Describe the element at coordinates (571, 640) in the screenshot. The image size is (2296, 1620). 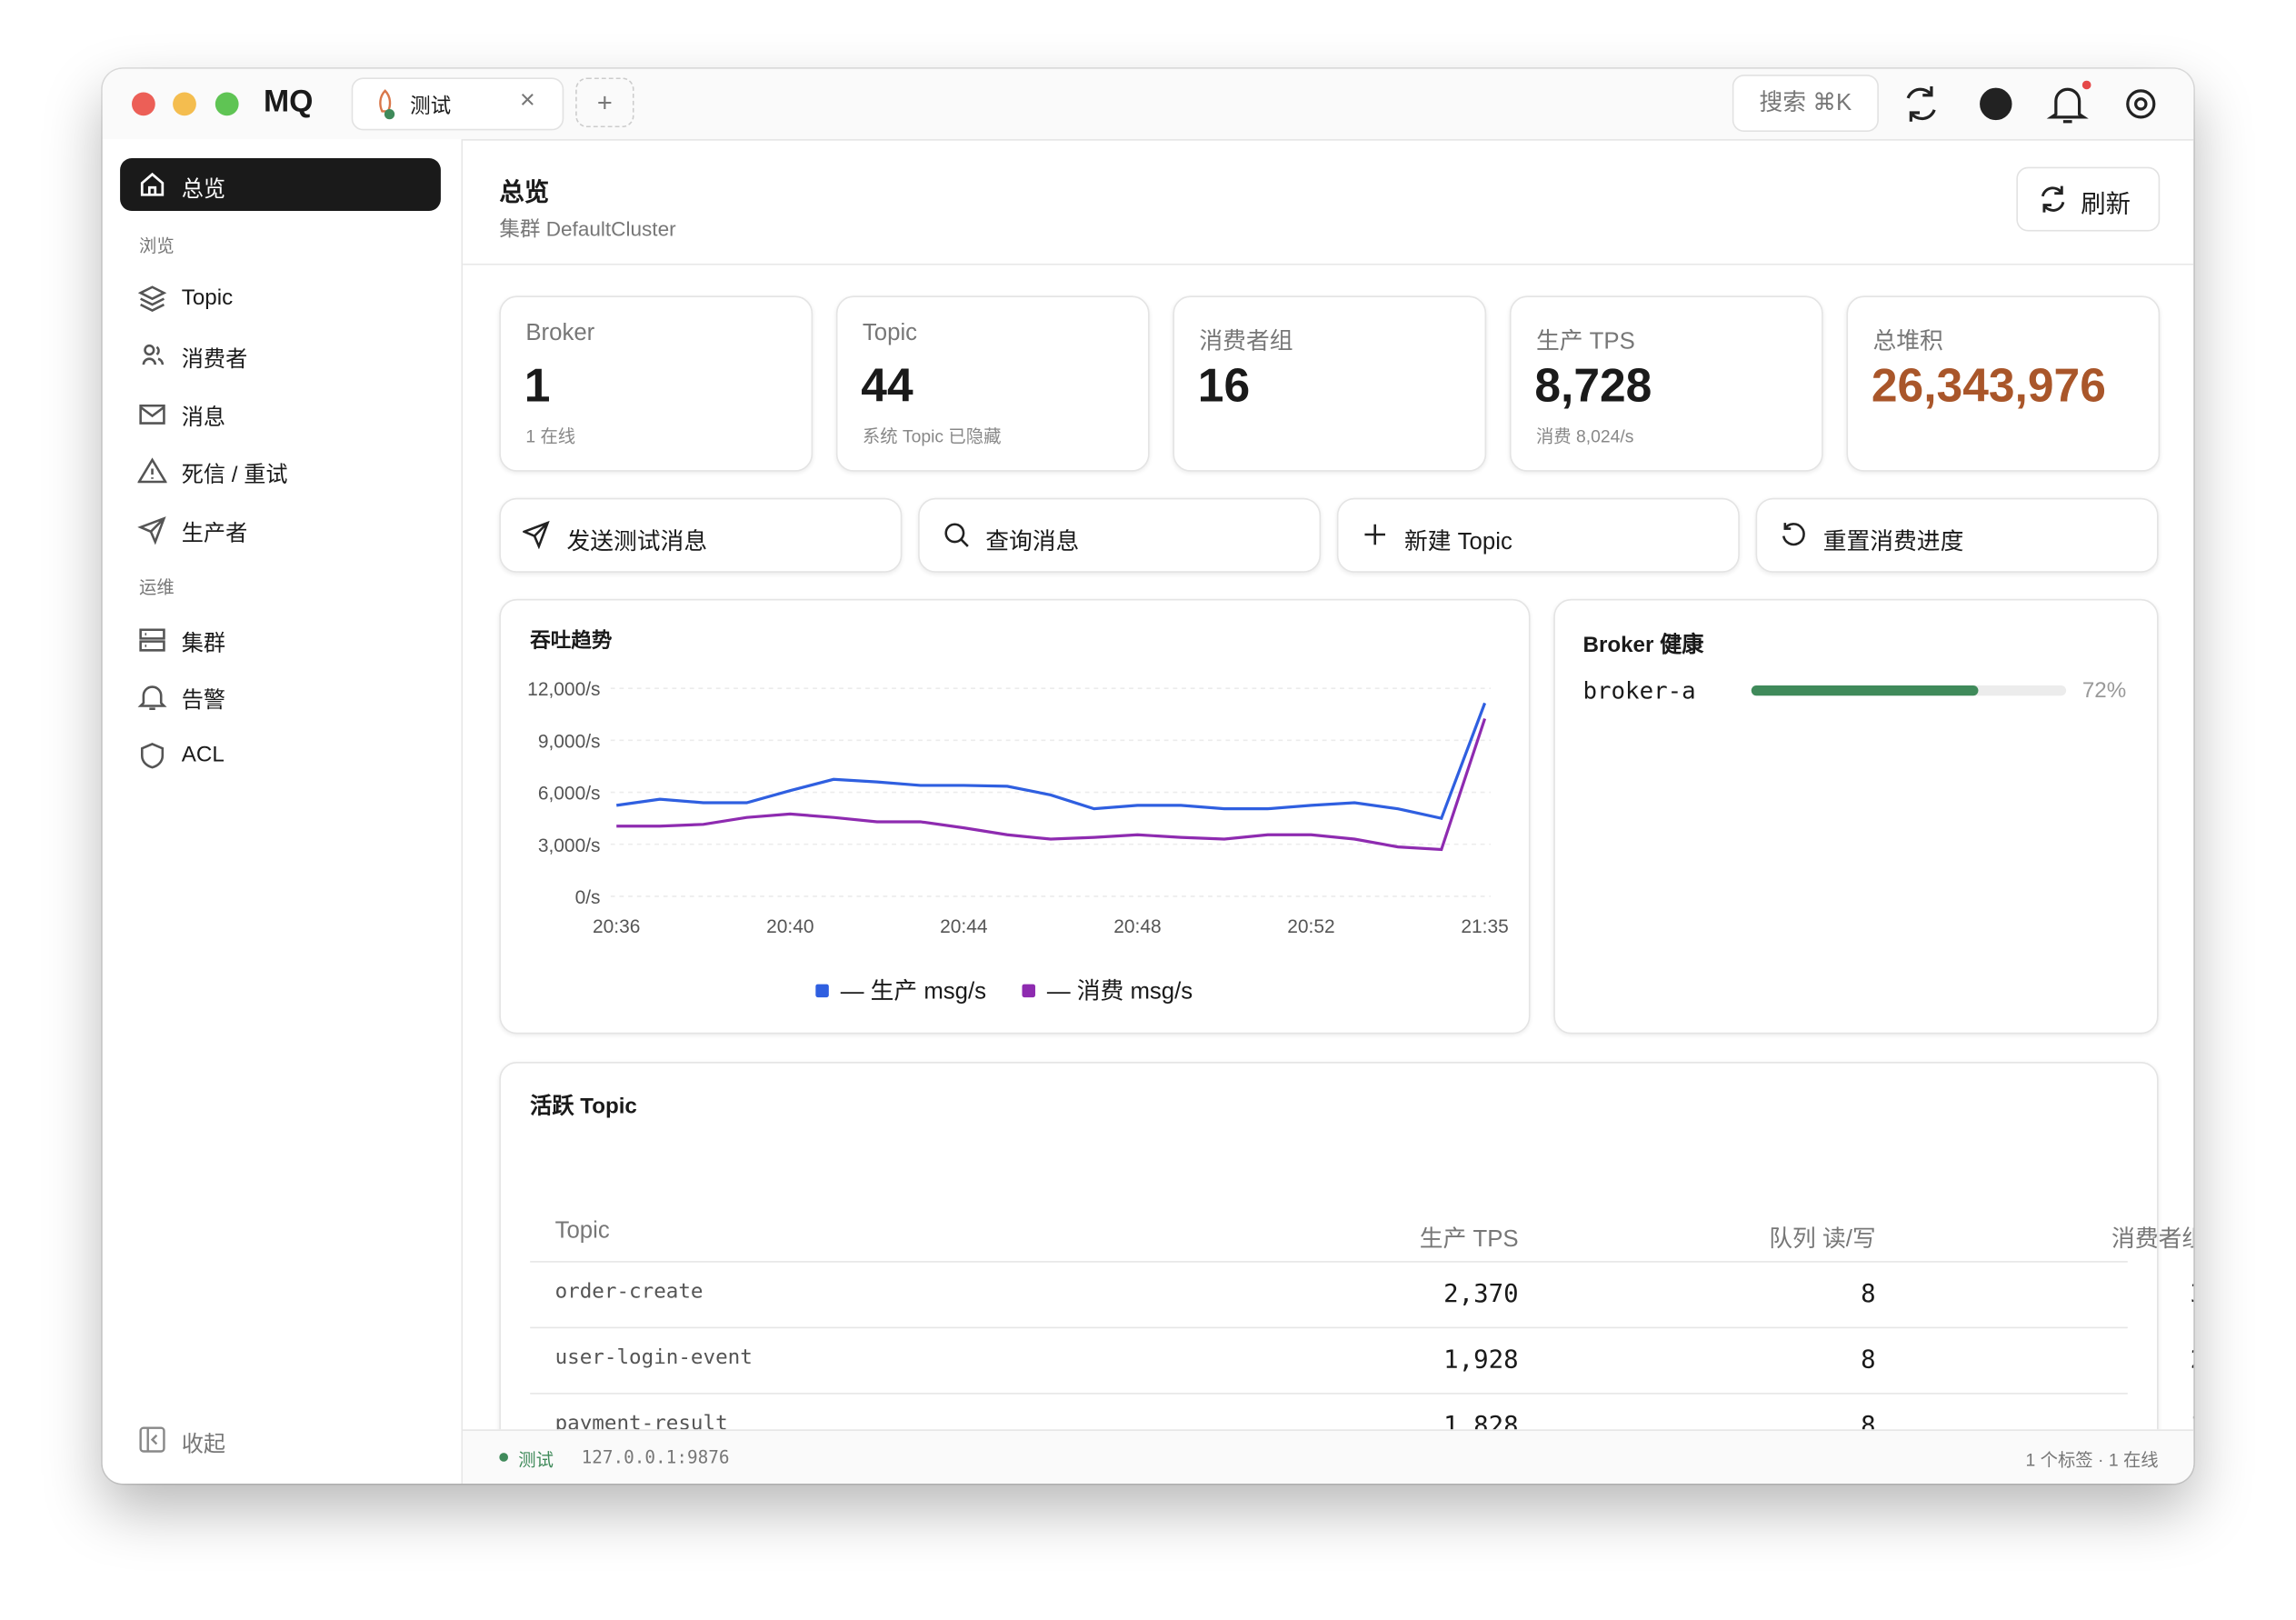
I see `chart-title: 吞吐趋势` at that location.